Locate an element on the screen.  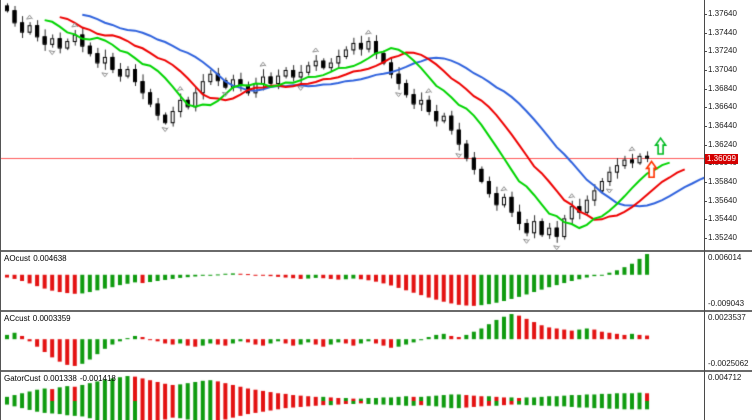
current-price-tag: 1.36099 is located at coordinates (721, 158).